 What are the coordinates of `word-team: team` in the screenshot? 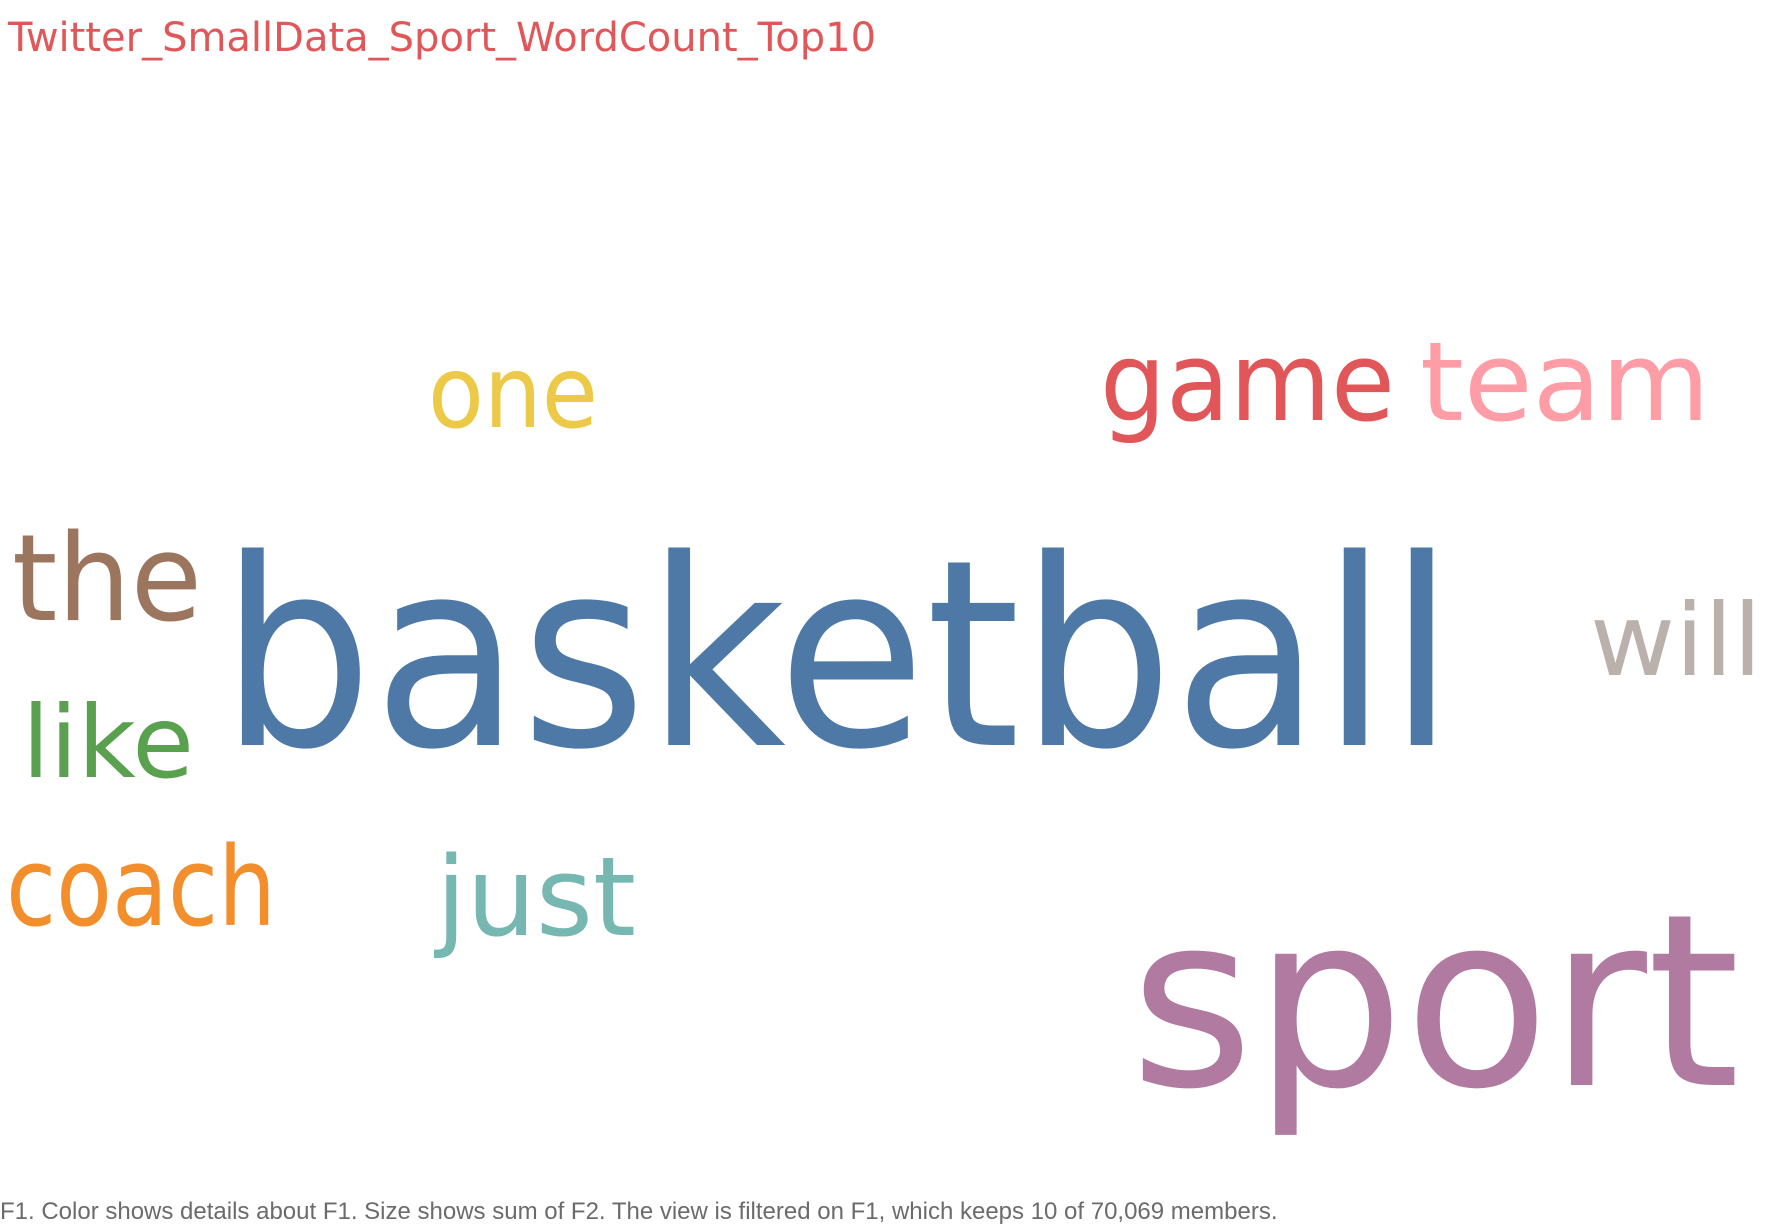 It's located at (1565, 382).